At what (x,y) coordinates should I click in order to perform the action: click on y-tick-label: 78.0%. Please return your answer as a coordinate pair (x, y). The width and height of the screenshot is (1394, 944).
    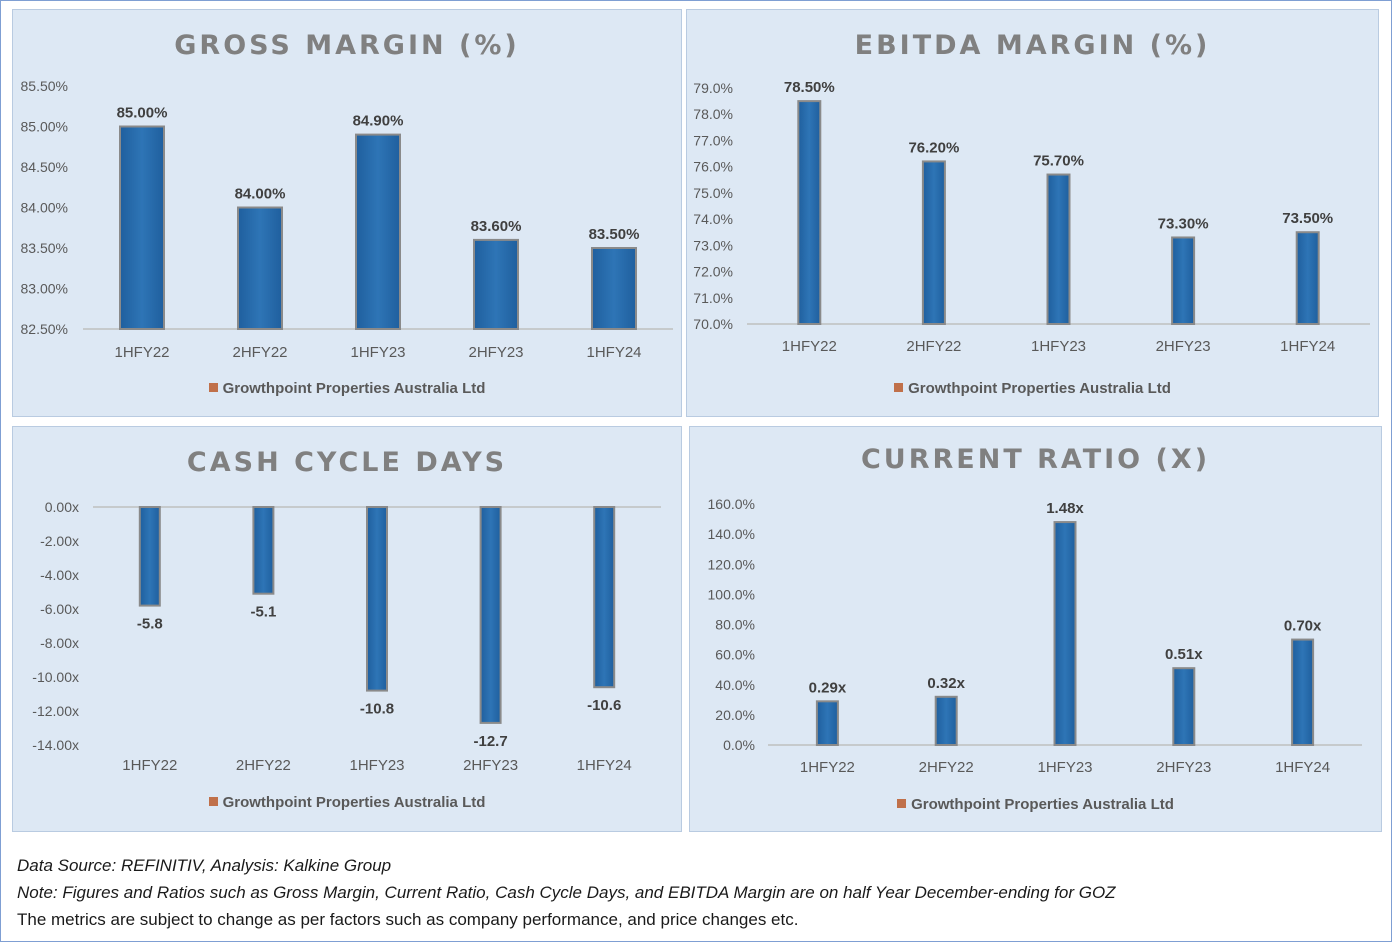
    Looking at the image, I should click on (713, 114).